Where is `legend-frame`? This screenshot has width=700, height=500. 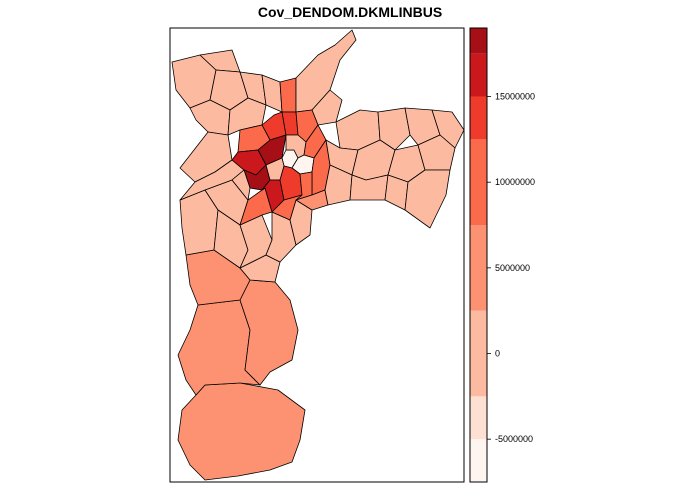 legend-frame is located at coordinates (478, 255).